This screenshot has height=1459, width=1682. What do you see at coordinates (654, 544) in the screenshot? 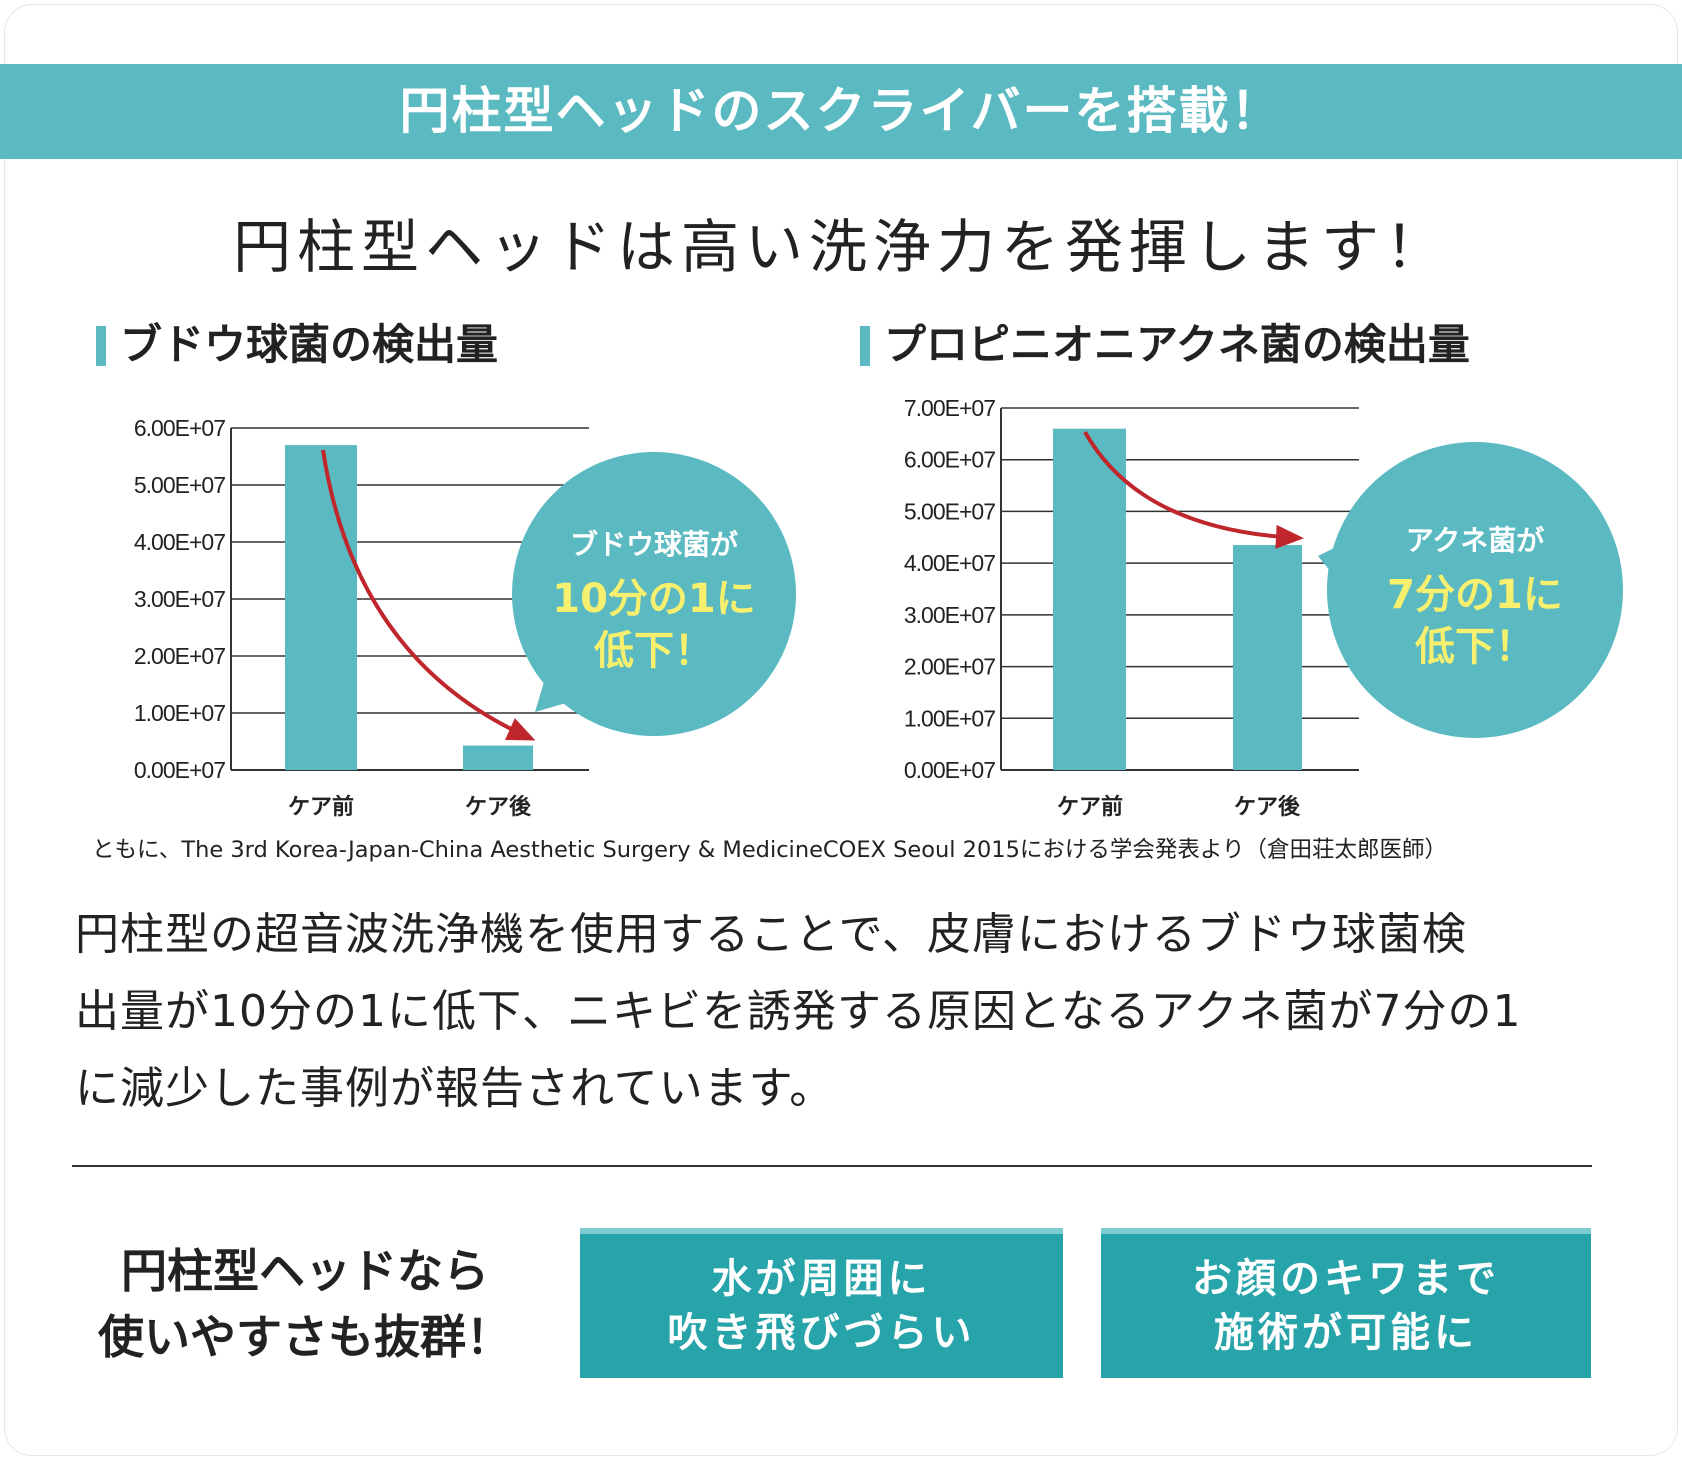
I see `callout-line-1: ブドウ球菌が` at bounding box center [654, 544].